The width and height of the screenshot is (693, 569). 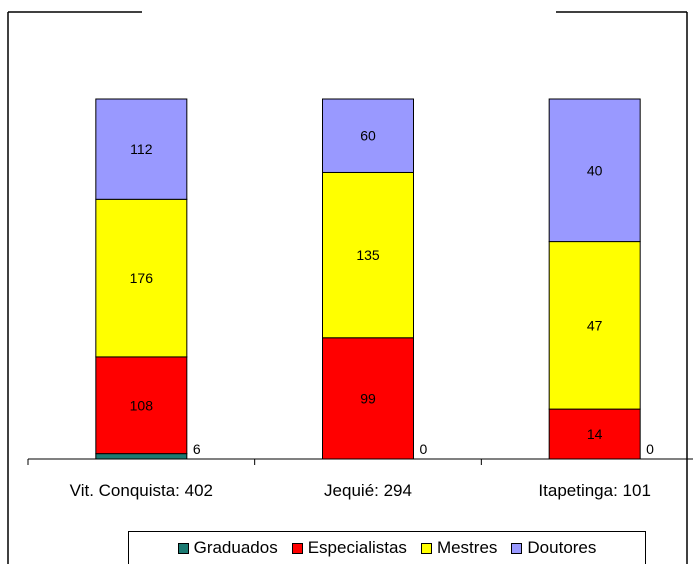 I want to click on legend-item-especialistas: Especialistas, so click(x=349, y=548).